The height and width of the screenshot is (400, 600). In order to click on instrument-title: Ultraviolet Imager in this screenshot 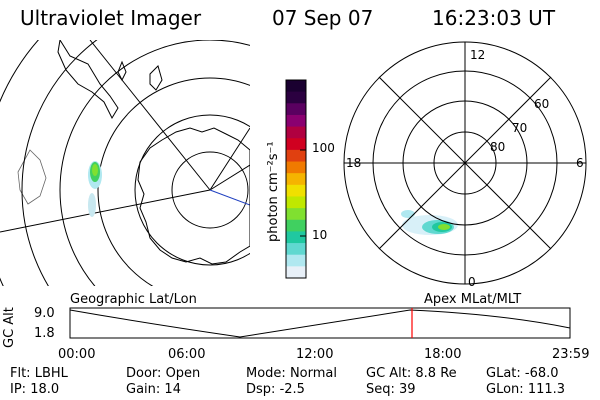, I will do `click(111, 18)`.